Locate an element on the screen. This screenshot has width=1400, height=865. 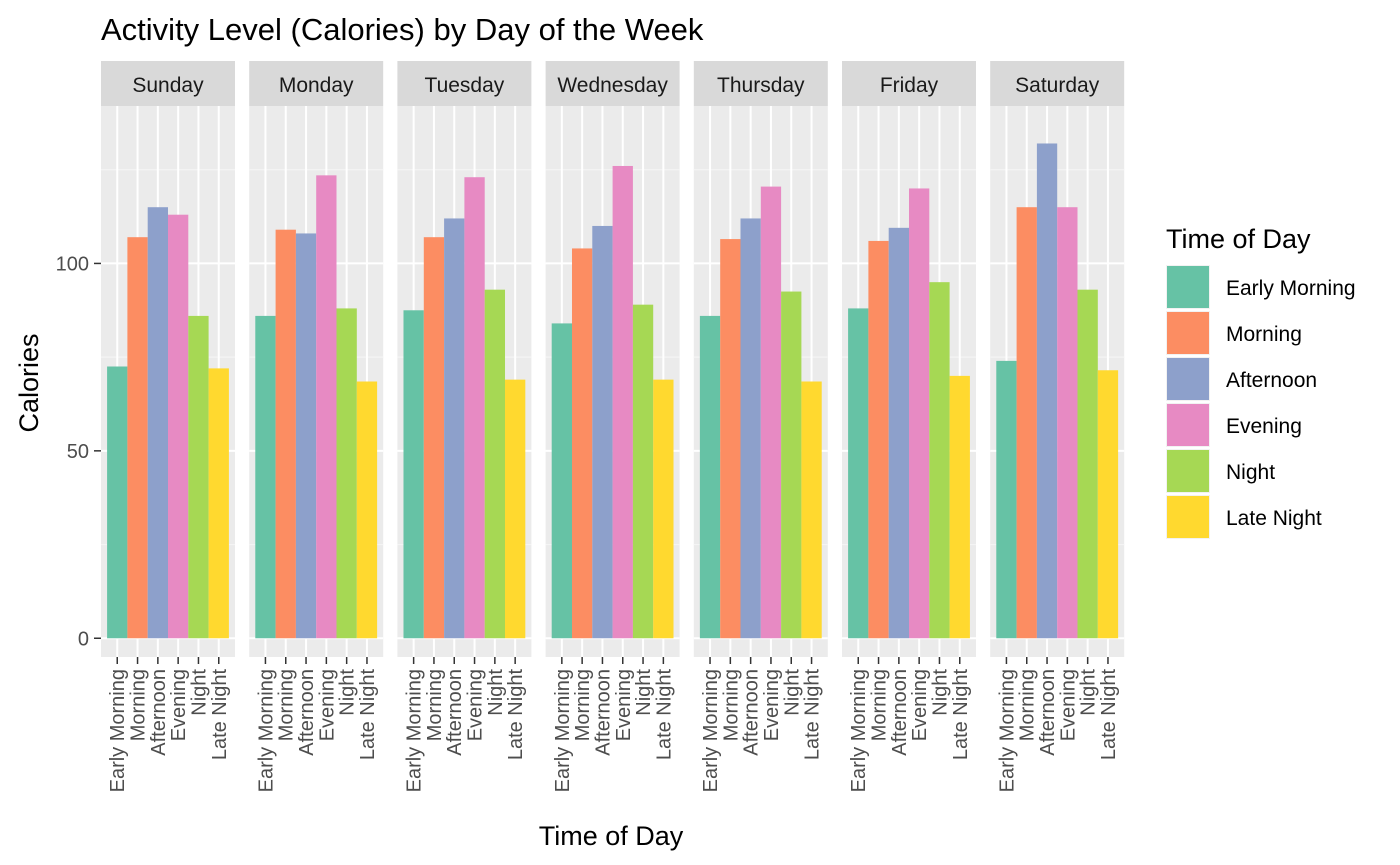
bar-thursday-night is located at coordinates (791, 465).